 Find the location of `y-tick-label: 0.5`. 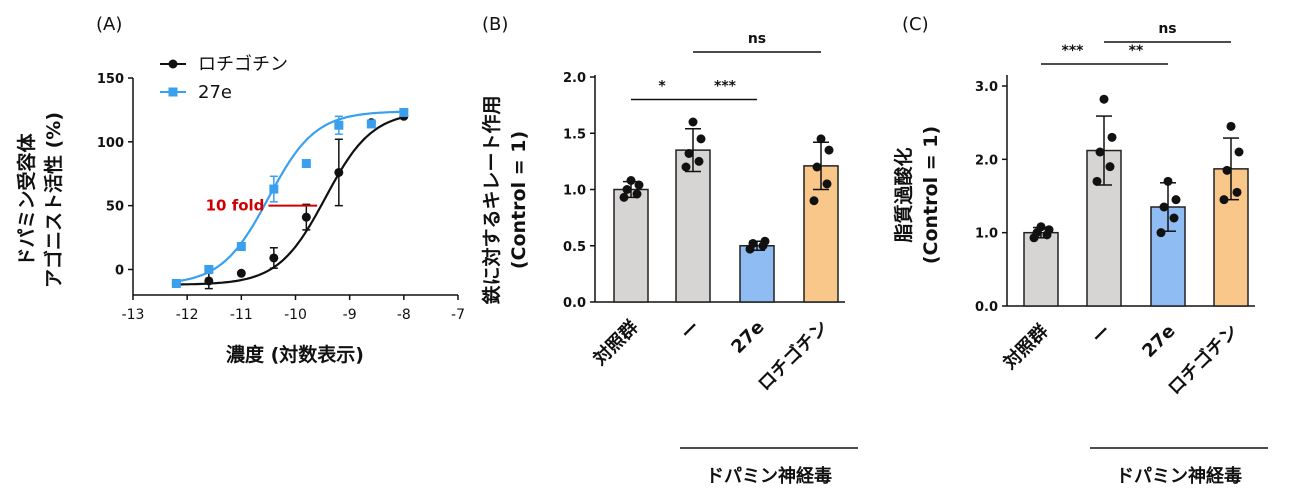

y-tick-label: 0.5 is located at coordinates (574, 247).